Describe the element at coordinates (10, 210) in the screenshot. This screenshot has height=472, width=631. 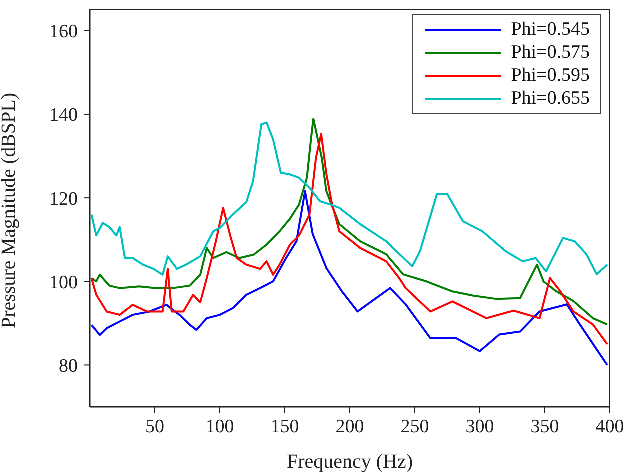
I see `y-axis-title: Pressure Magnitude (dBSPL)` at that location.